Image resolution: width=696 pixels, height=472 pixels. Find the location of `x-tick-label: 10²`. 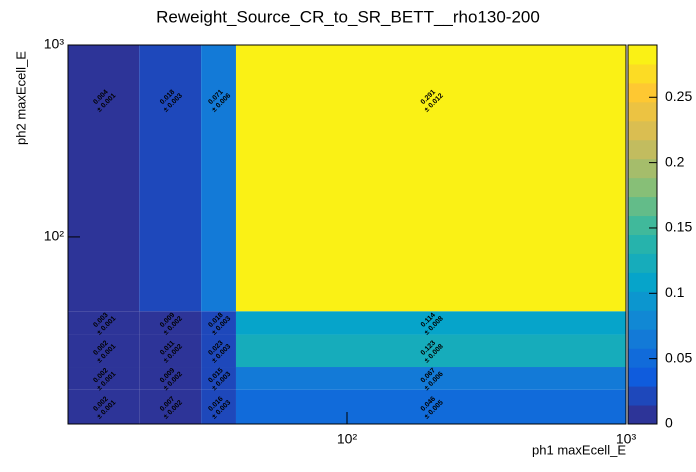

x-tick-label: 10² is located at coordinates (347, 439).